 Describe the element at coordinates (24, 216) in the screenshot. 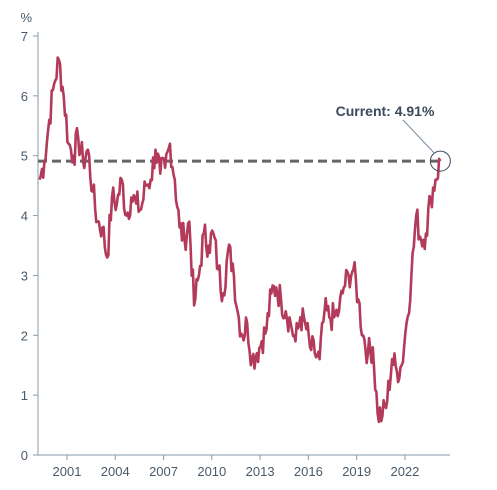

I see `y-tick-label: 4` at that location.